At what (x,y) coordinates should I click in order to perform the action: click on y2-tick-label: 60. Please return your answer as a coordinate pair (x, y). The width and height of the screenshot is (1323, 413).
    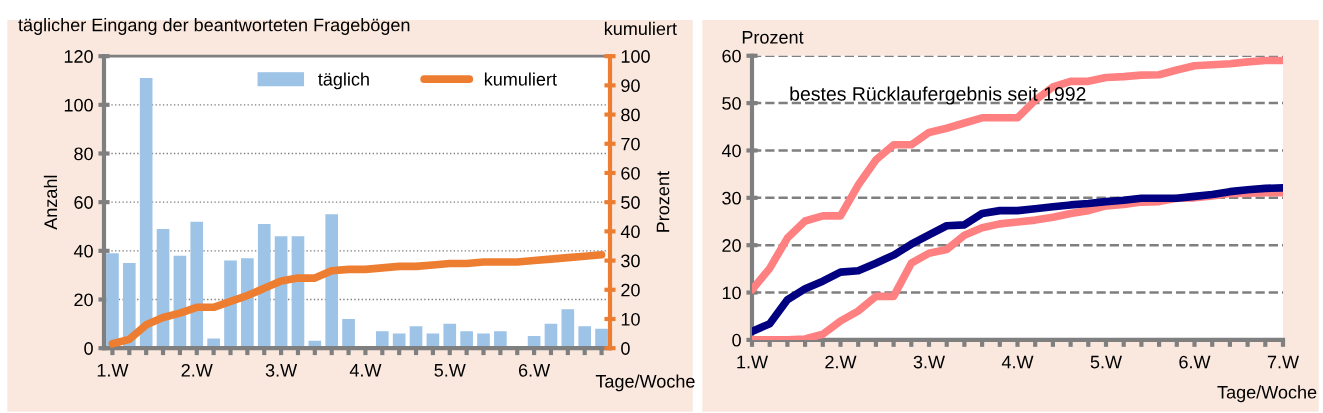
    Looking at the image, I should click on (630, 173).